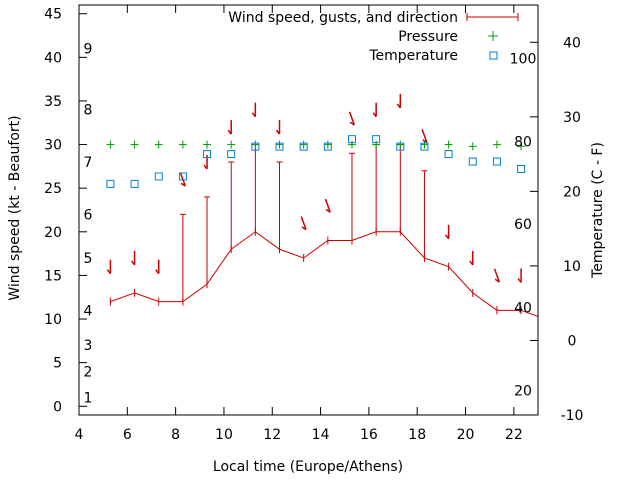 This screenshot has height=480, width=640. Describe the element at coordinates (523, 225) in the screenshot. I see `fahrenheit-label: 60` at that location.